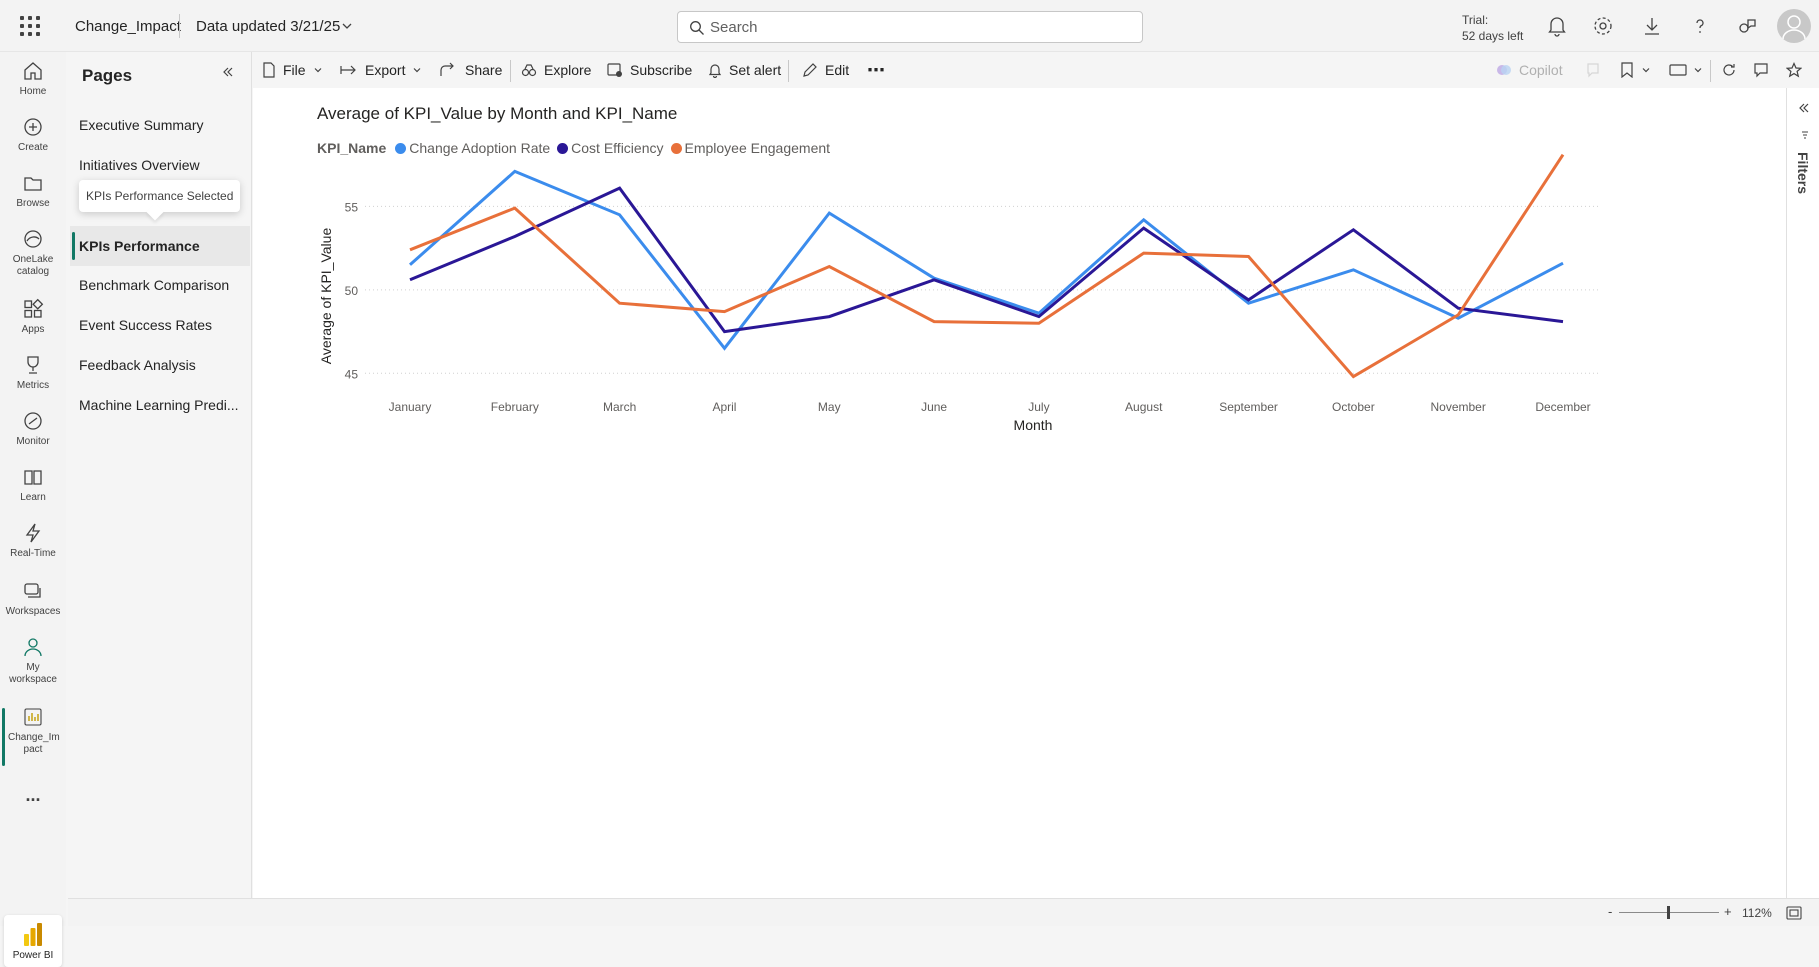 This screenshot has width=1819, height=967. What do you see at coordinates (876, 69) in the screenshot?
I see `more-options-button: ⋯` at bounding box center [876, 69].